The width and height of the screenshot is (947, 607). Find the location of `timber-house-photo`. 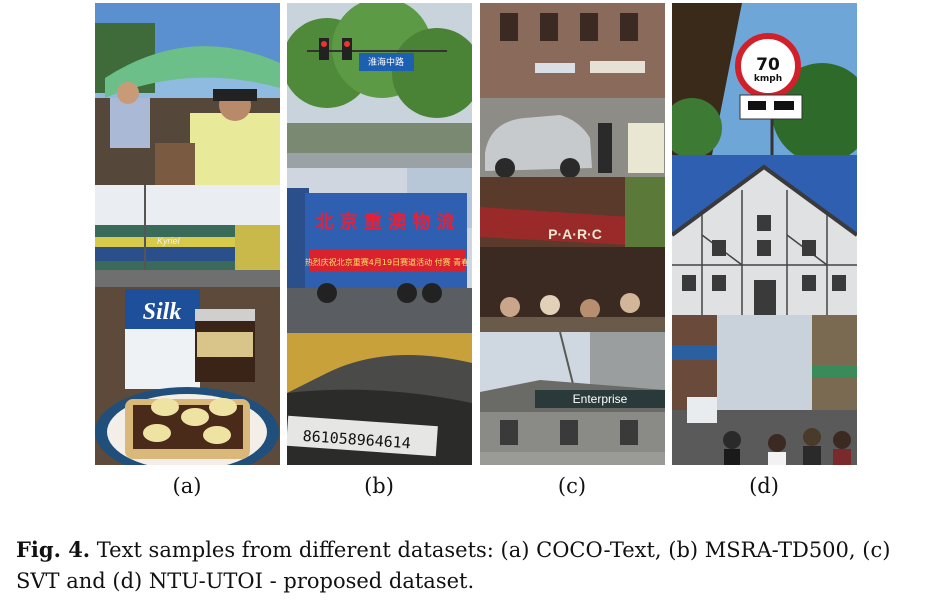

timber-house-photo is located at coordinates (764, 235).